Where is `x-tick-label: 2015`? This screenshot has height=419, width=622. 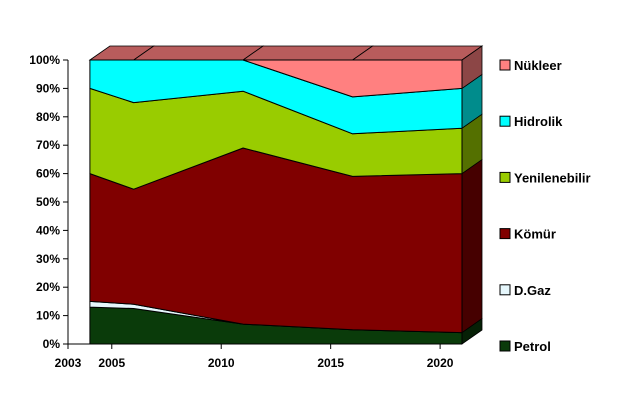 x-tick-label: 2015 is located at coordinates (330, 363).